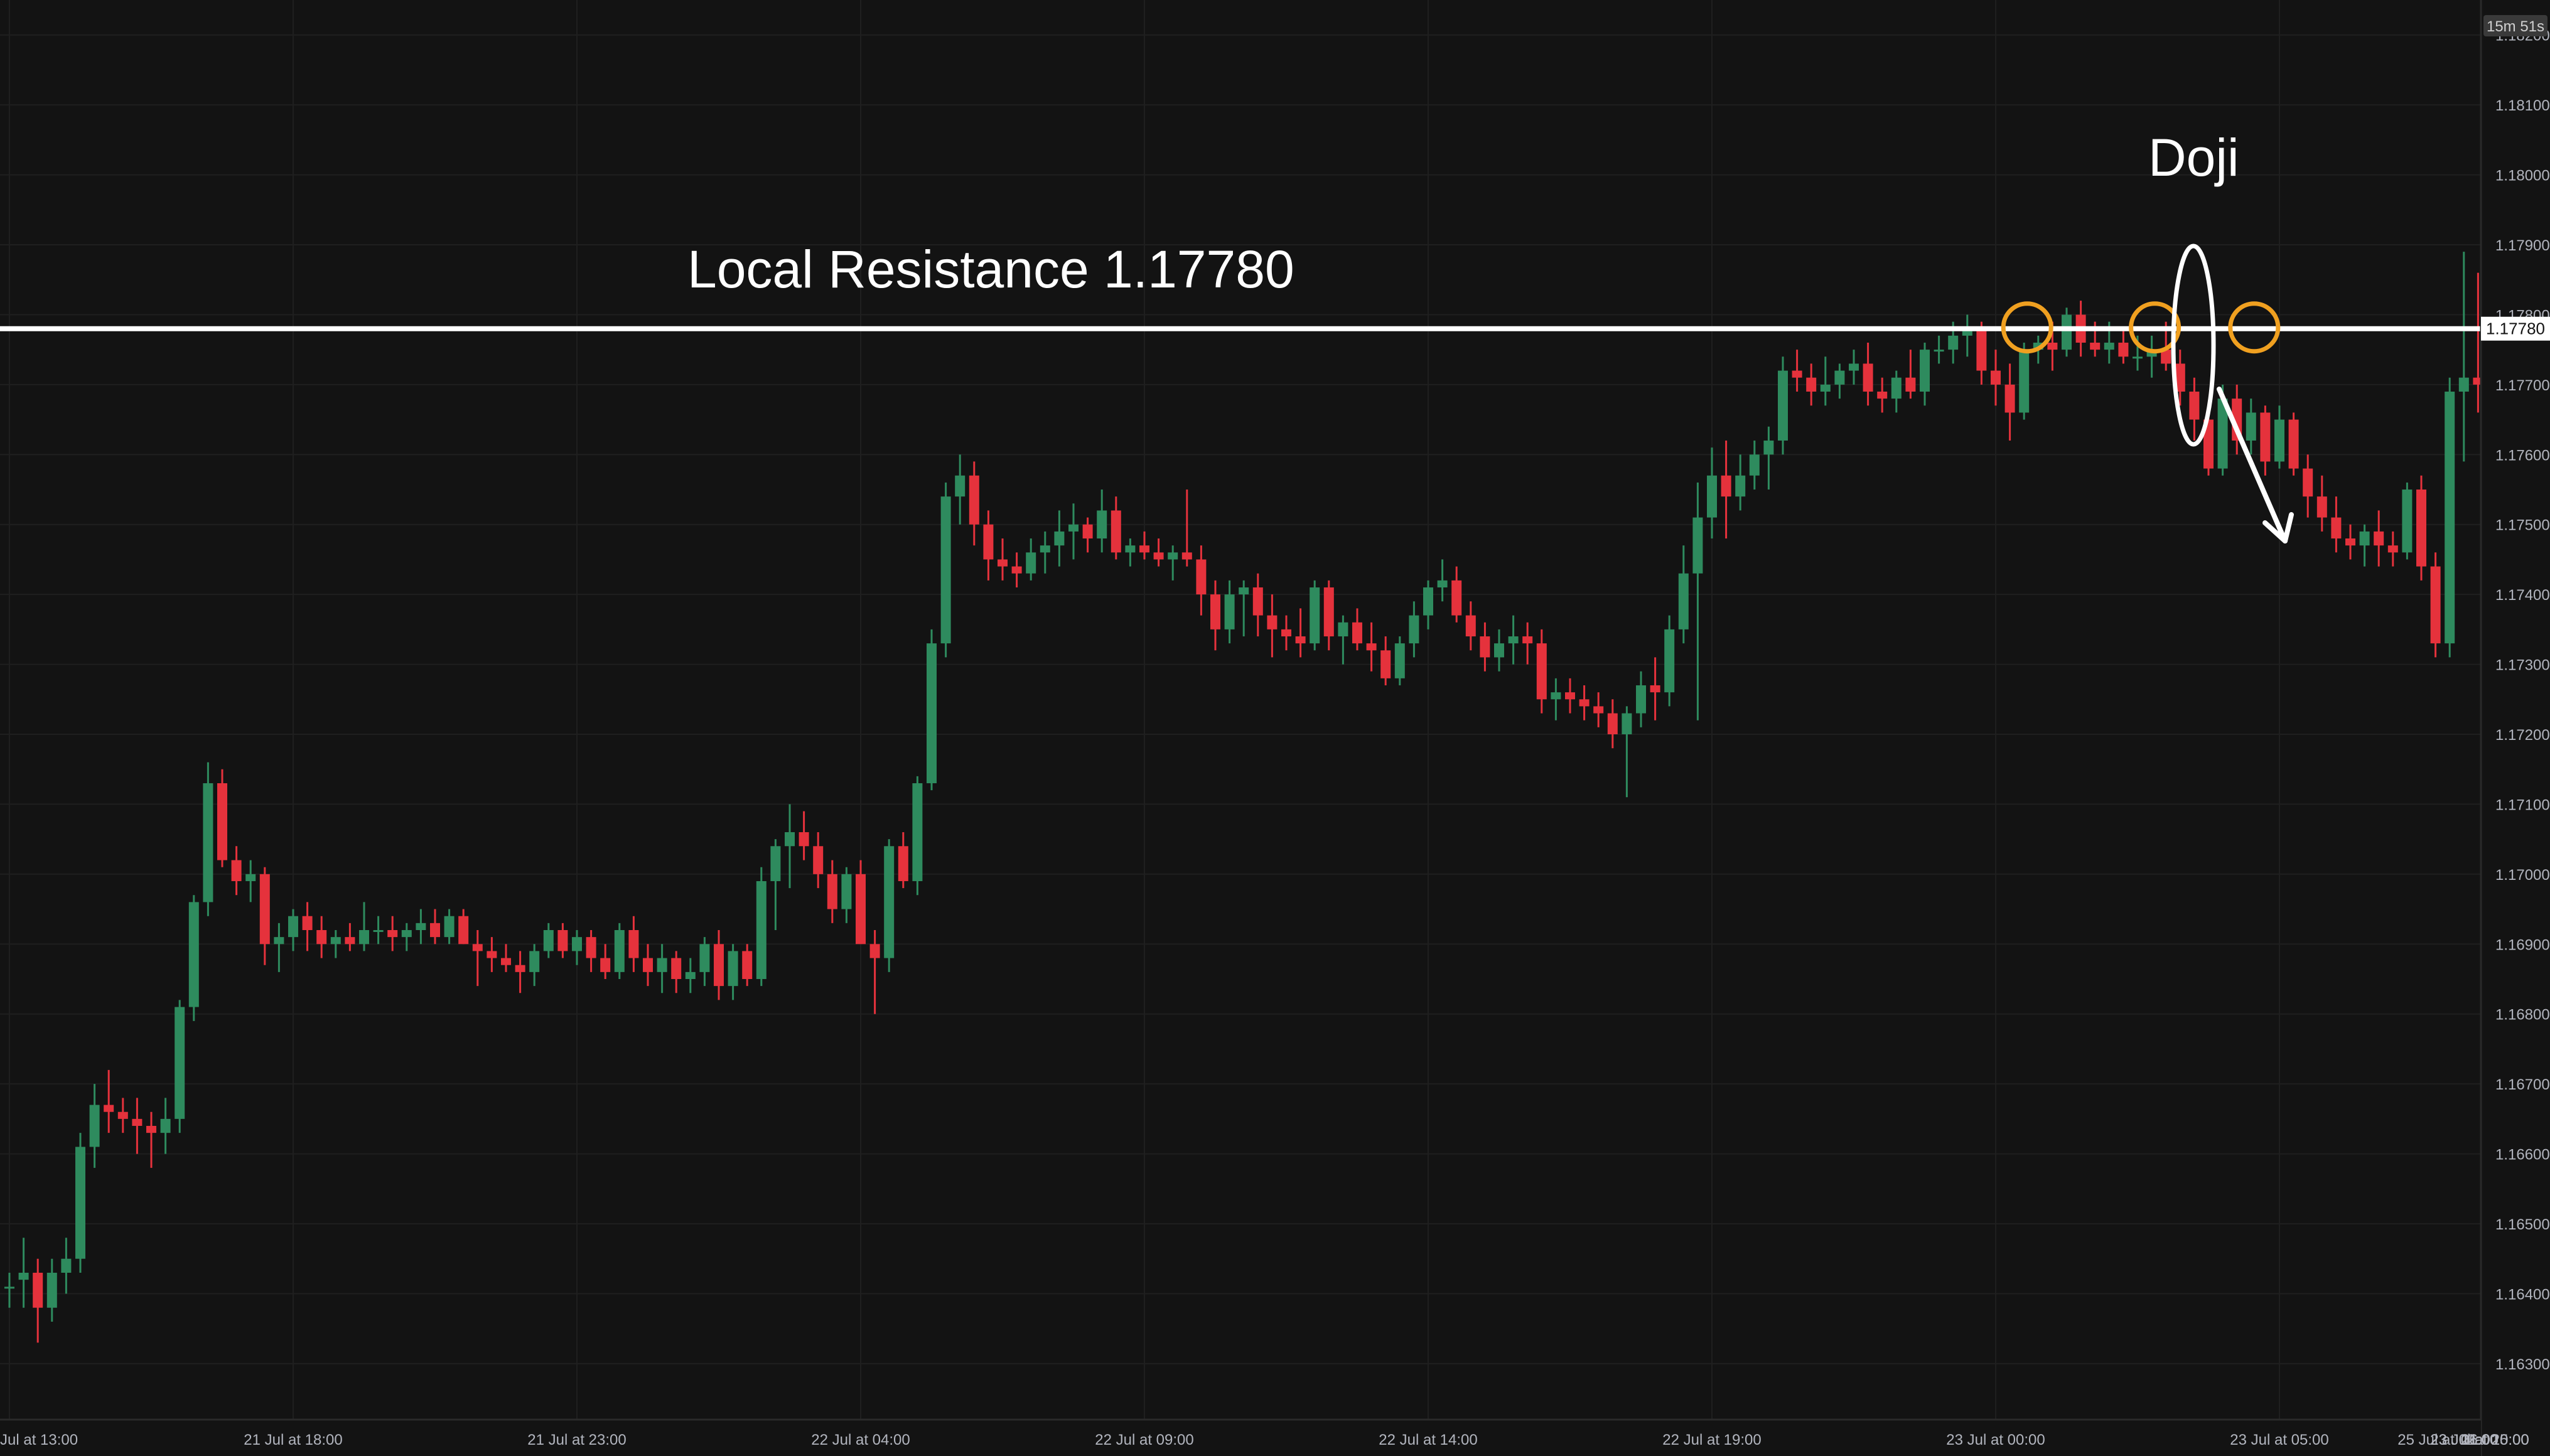  Describe the element at coordinates (2194, 157) in the screenshot. I see `doji-label: Doji` at that location.